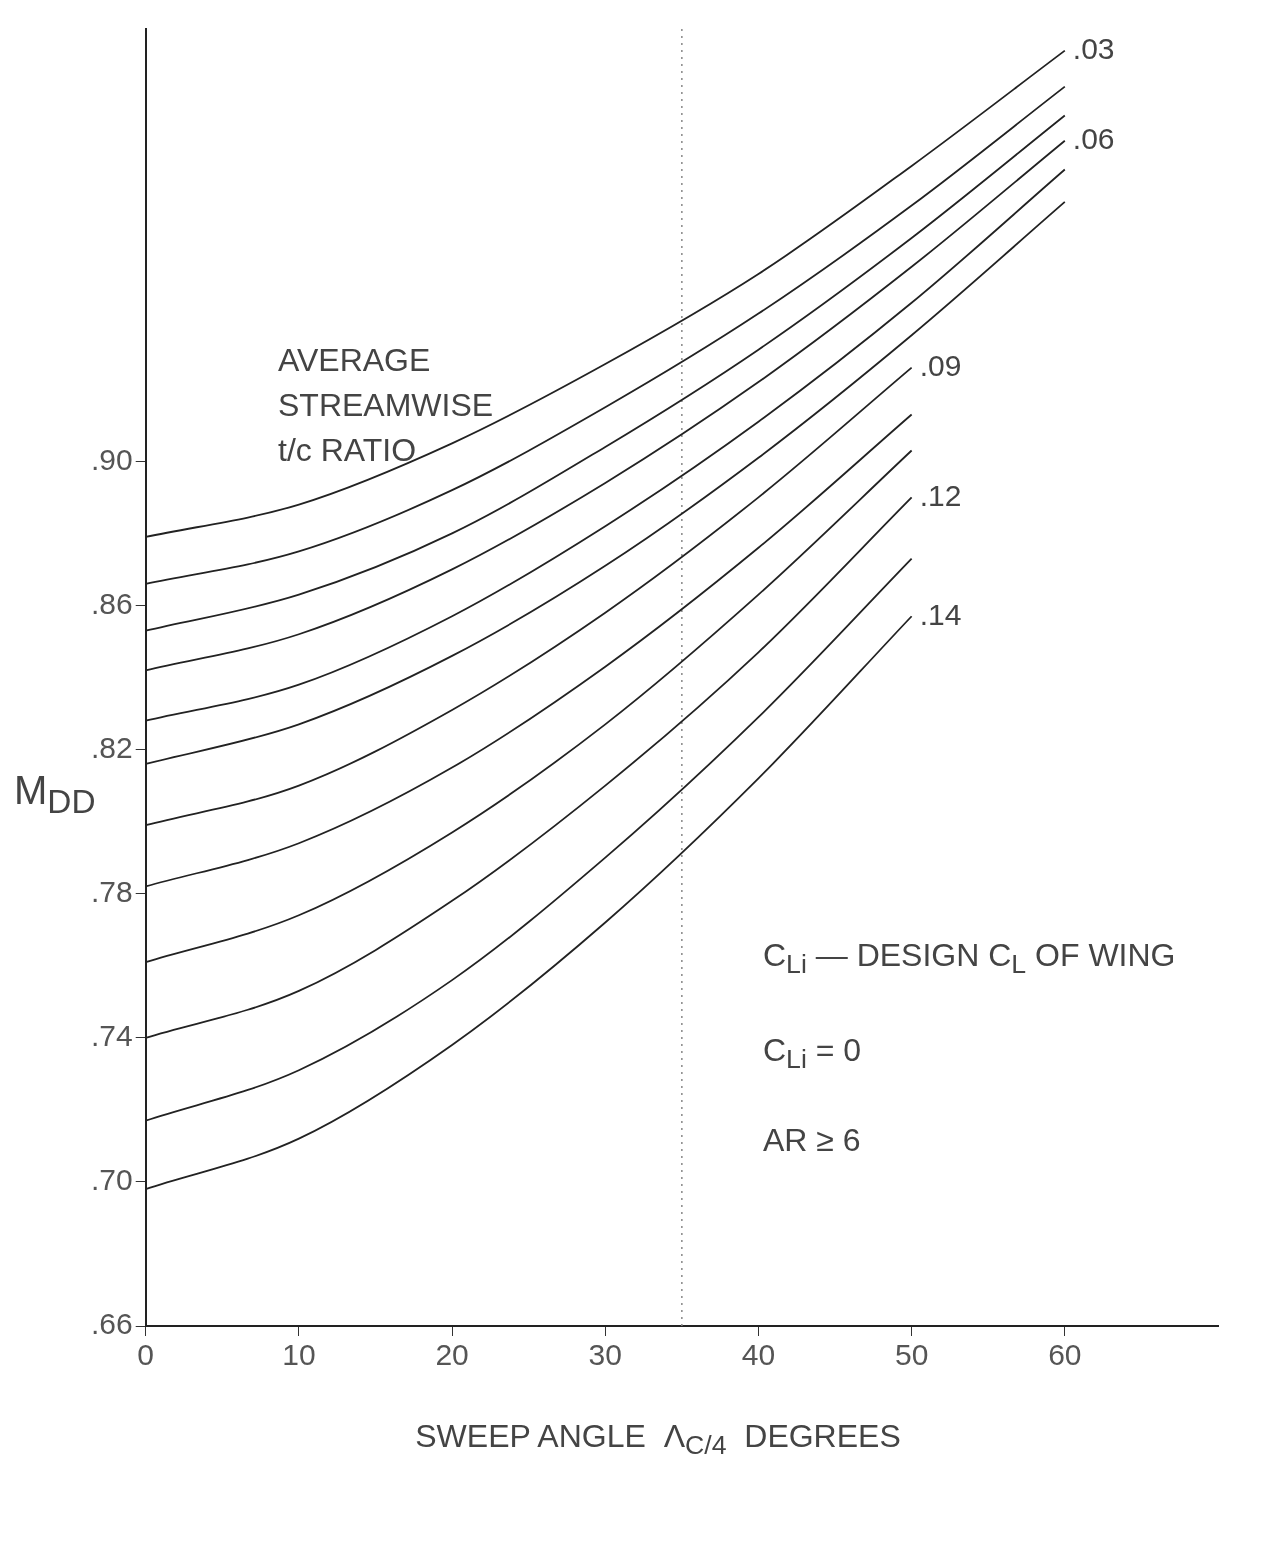 The width and height of the screenshot is (1265, 1550). Describe the element at coordinates (386, 405) in the screenshot. I see `annotation: AVERAGE STREAMWISE t/c RATIO` at that location.